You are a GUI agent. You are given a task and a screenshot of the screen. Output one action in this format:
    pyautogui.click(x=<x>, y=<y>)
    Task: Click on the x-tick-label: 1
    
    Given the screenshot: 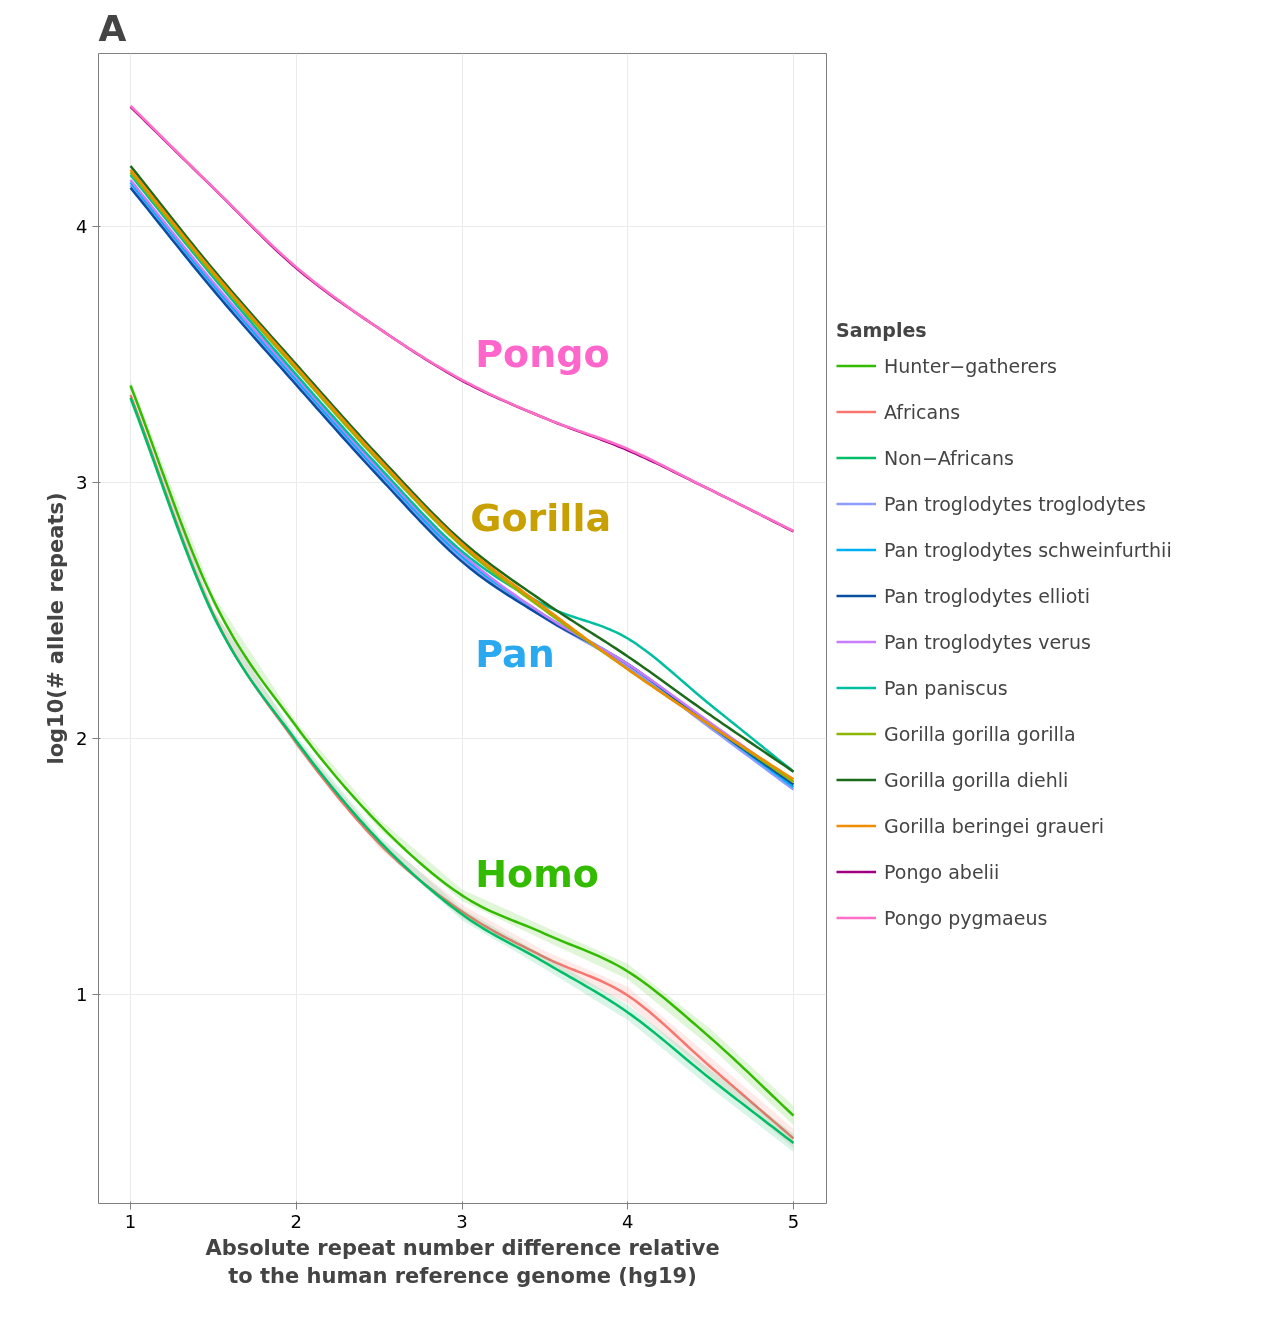 What is the action you would take?
    pyautogui.click(x=130, y=1221)
    